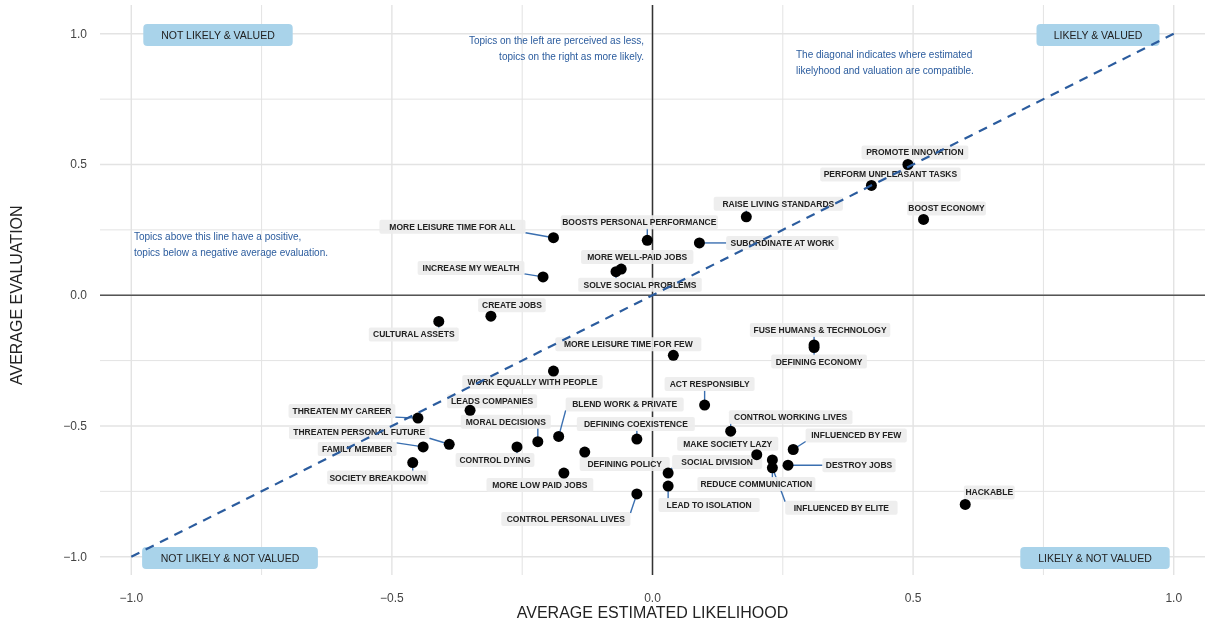 Image resolution: width=1222 pixels, height=624 pixels. I want to click on annotation: MORE WELL-PAID JOBS, so click(637, 257).